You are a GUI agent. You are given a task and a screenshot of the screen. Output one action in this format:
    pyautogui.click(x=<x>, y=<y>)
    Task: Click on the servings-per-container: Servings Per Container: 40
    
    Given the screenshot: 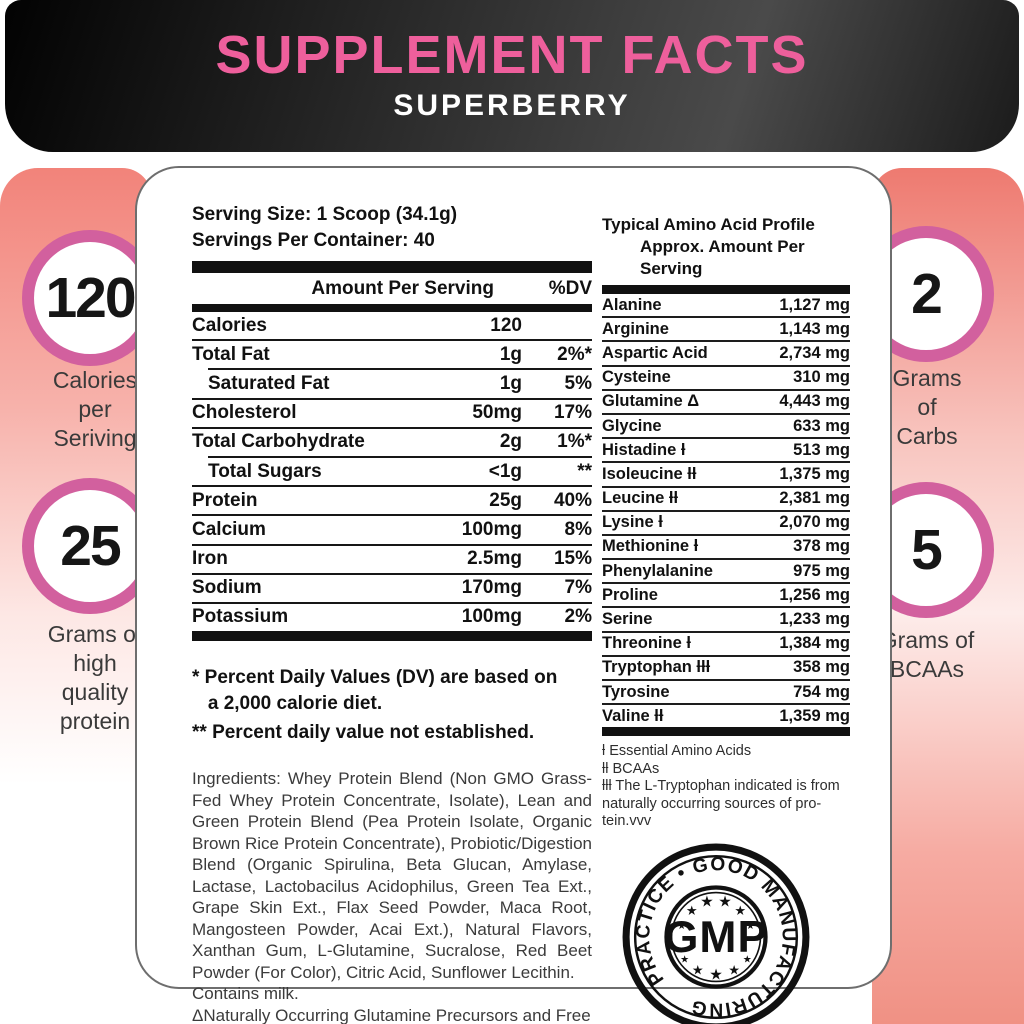 What is the action you would take?
    pyautogui.click(x=313, y=240)
    